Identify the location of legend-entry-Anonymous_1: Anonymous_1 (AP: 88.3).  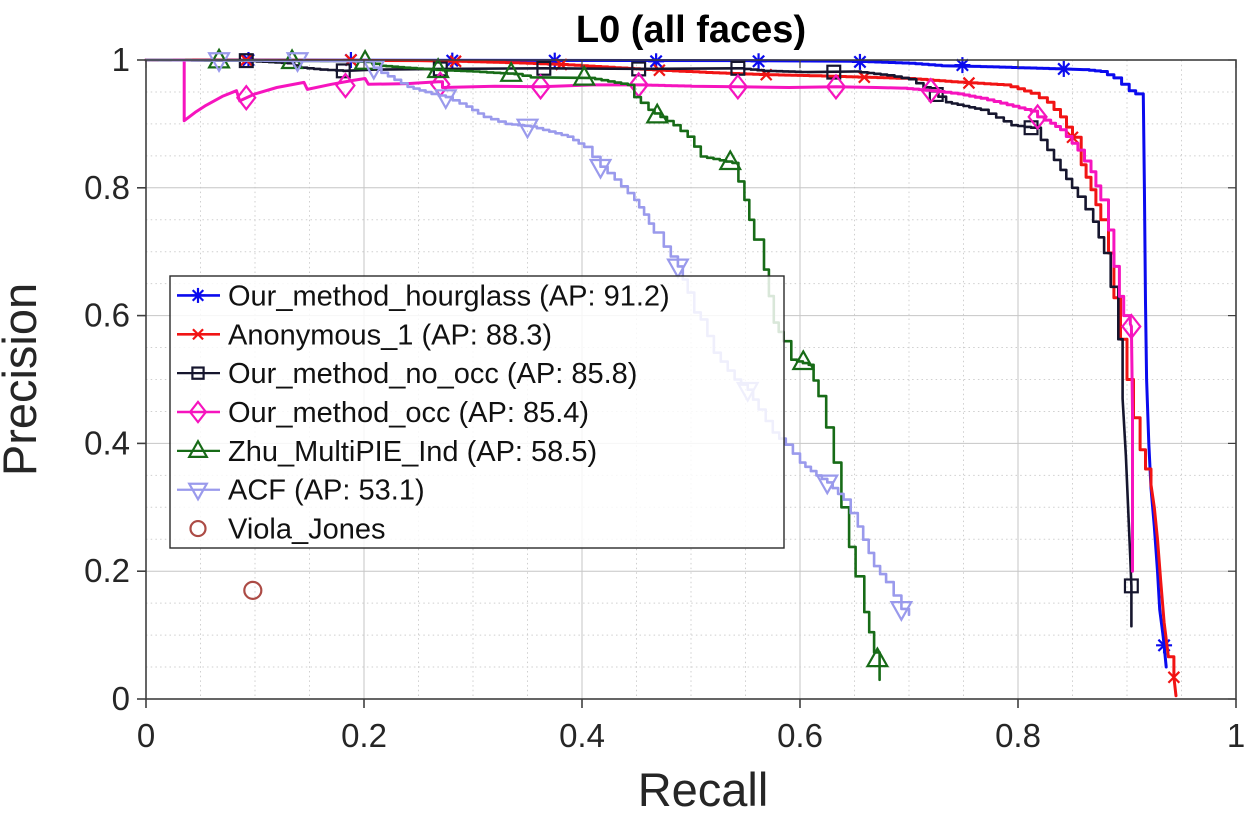
(364, 335).